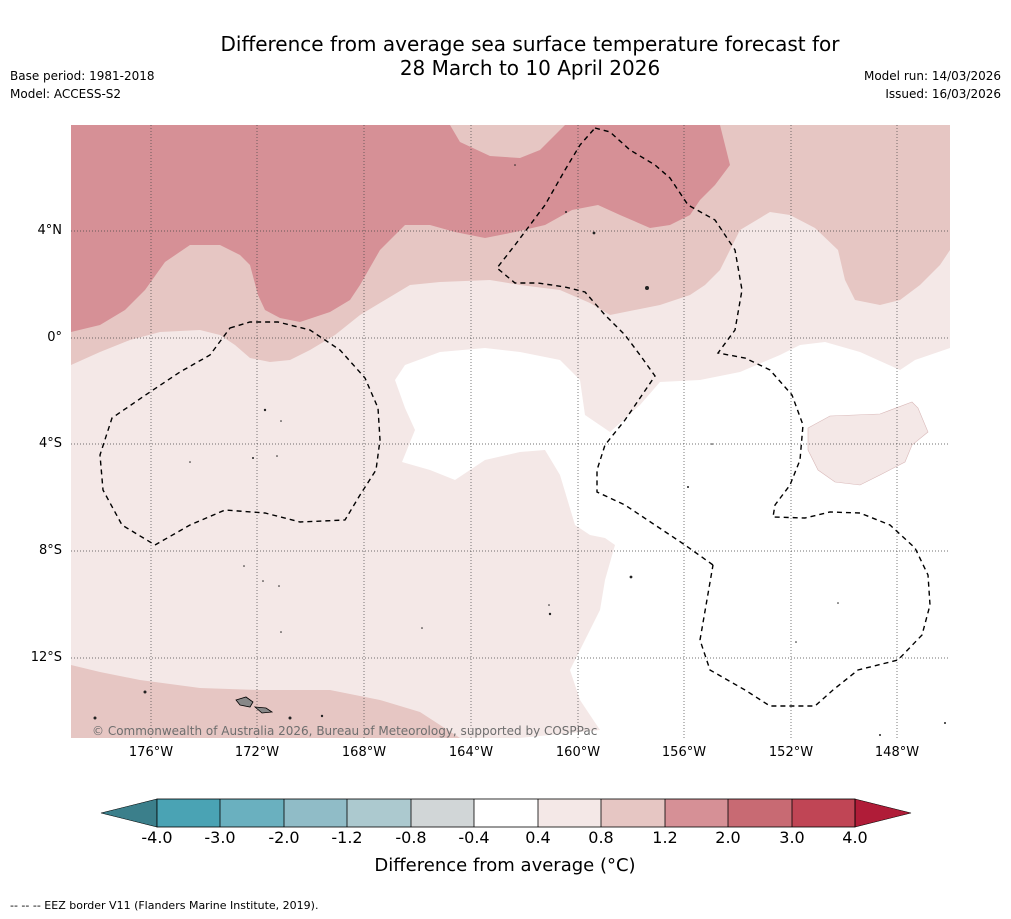  What do you see at coordinates (855, 837) in the screenshot?
I see `colorbar-tick-label: 4.0` at bounding box center [855, 837].